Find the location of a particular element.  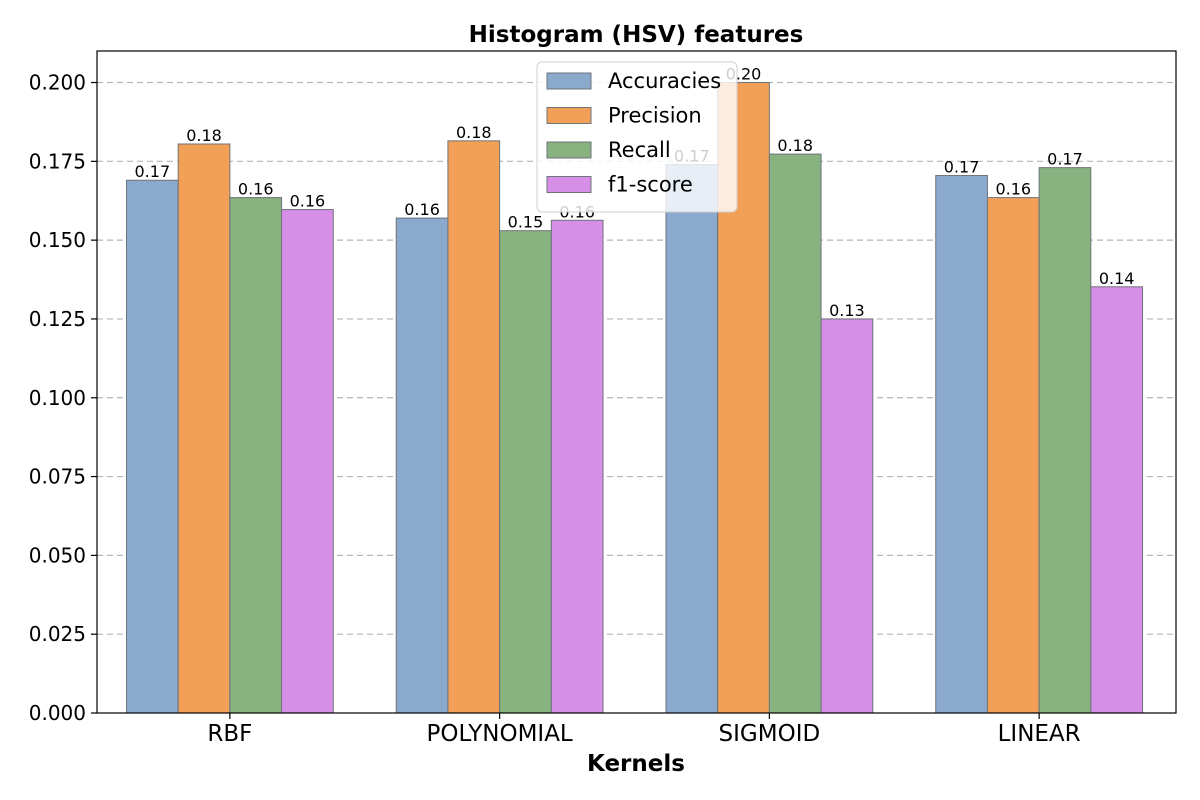

y-tick-label: 0.100 is located at coordinates (57, 398).